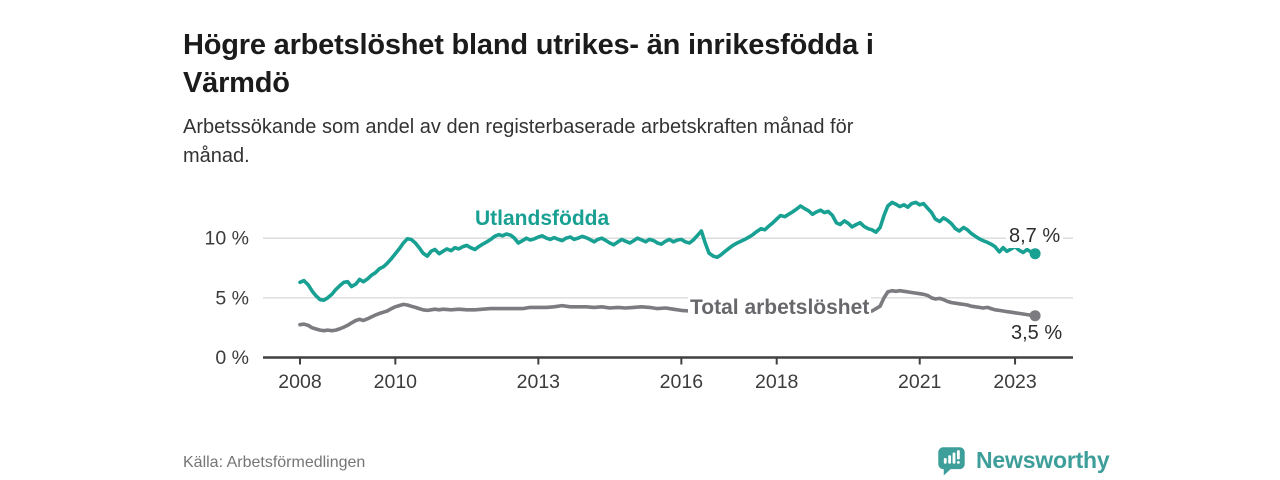  What do you see at coordinates (681, 382) in the screenshot?
I see `x-tick-label: 2016` at bounding box center [681, 382].